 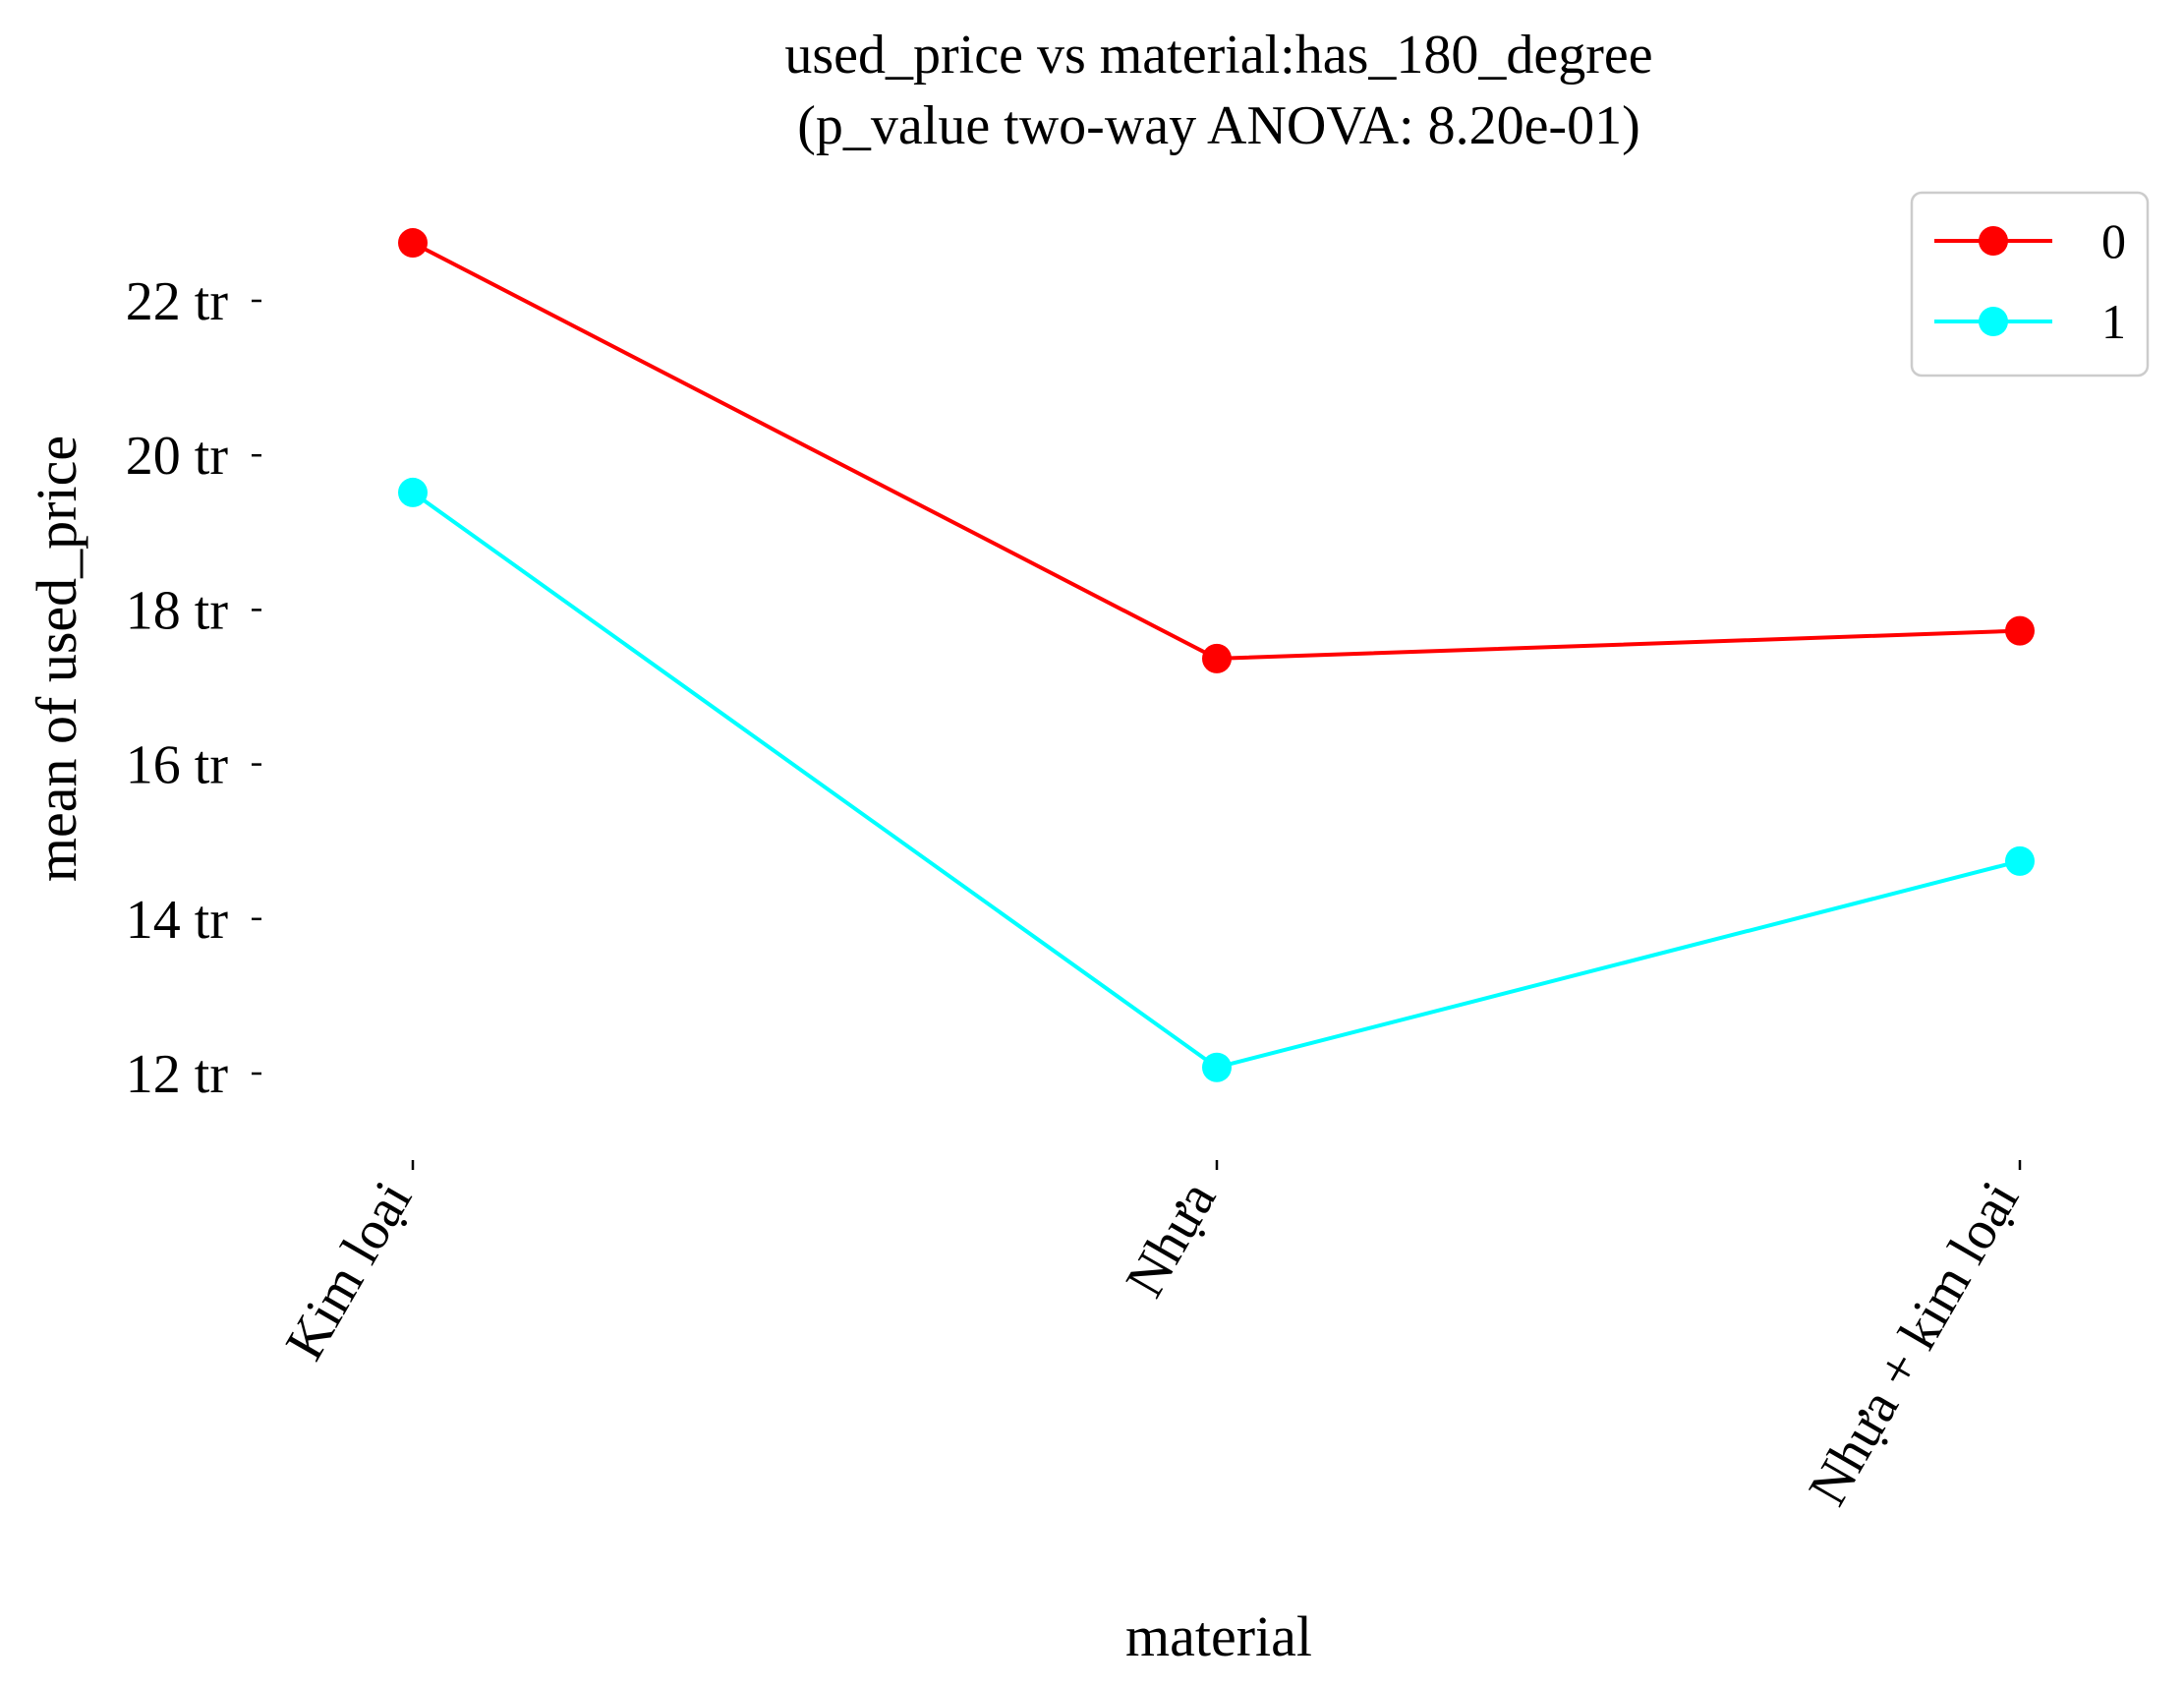 I want to click on legend-1-label: 1, so click(x=2113, y=321).